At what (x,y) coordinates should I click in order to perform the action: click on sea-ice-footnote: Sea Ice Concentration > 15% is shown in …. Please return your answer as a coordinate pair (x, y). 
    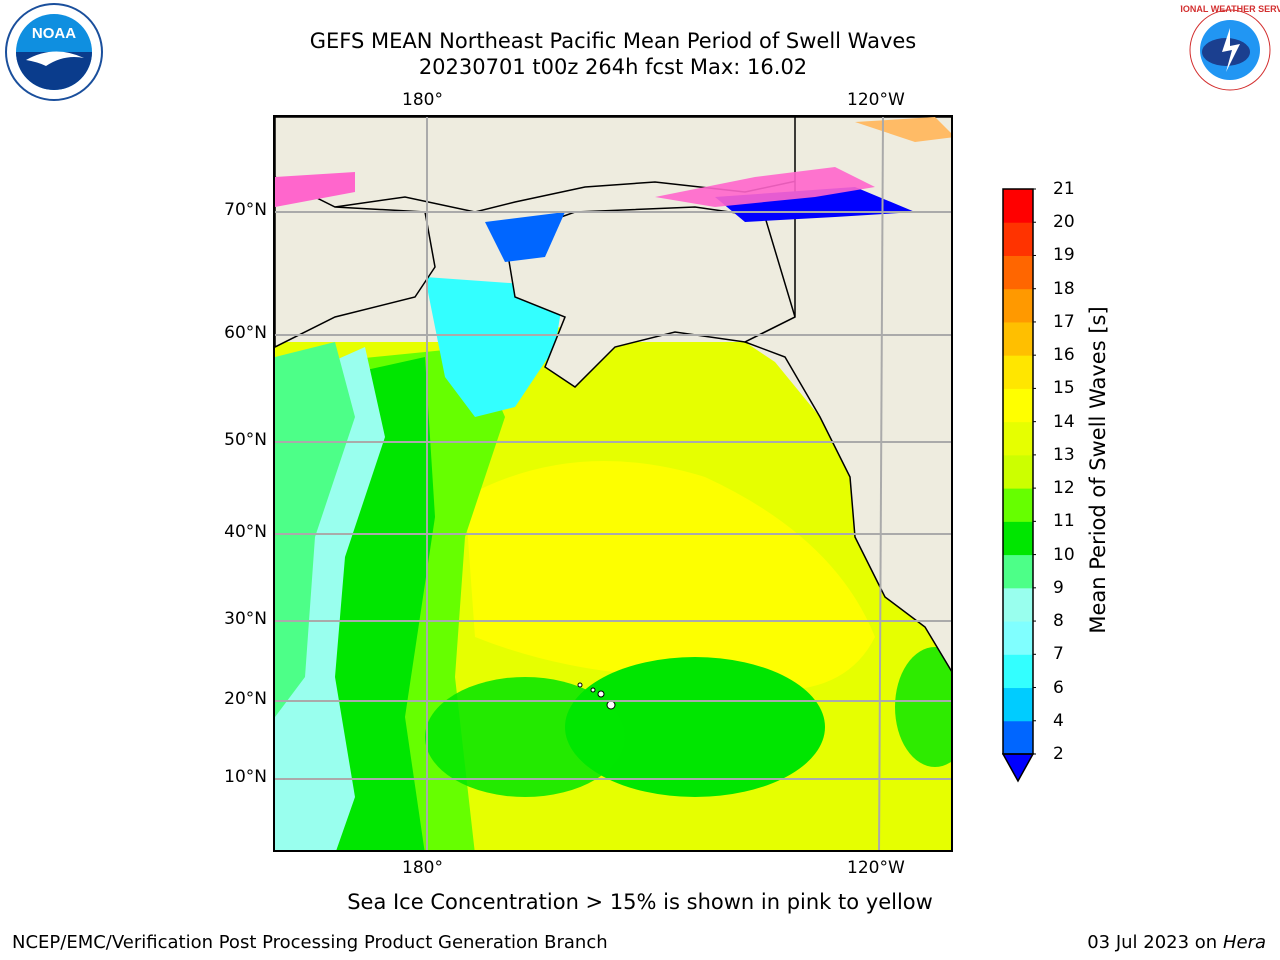
    Looking at the image, I should click on (640, 902).